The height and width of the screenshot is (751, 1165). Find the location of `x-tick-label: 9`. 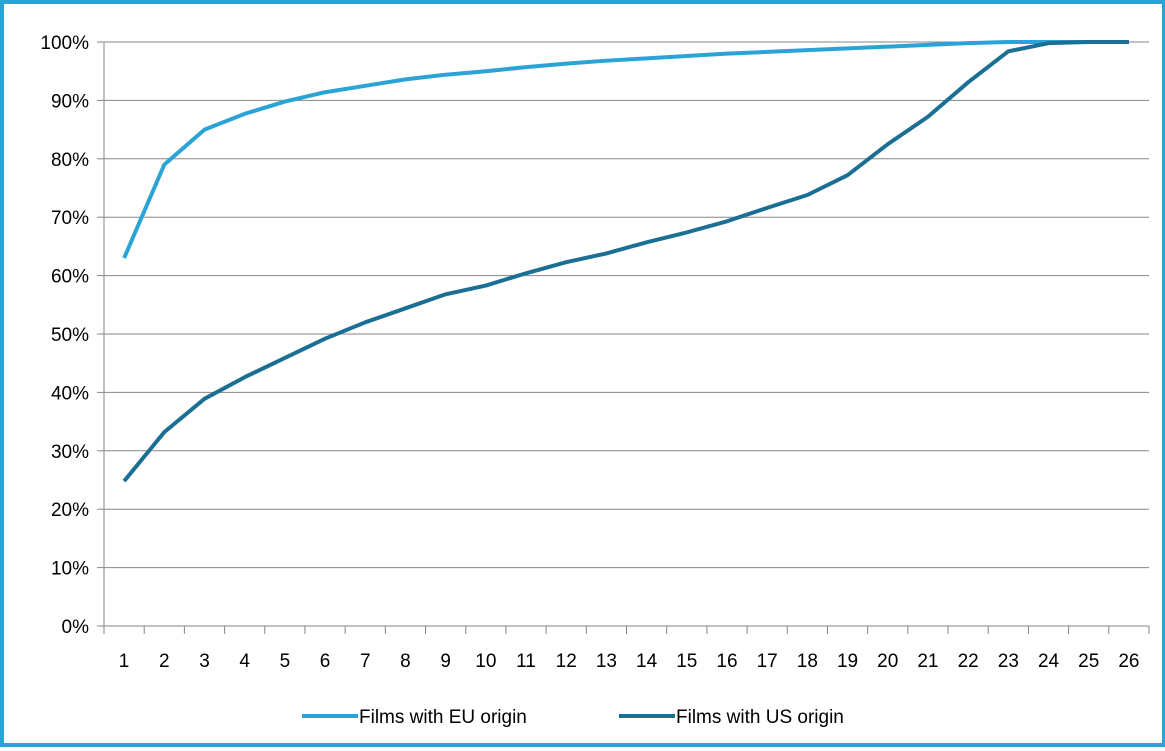

x-tick-label: 9 is located at coordinates (445, 661).